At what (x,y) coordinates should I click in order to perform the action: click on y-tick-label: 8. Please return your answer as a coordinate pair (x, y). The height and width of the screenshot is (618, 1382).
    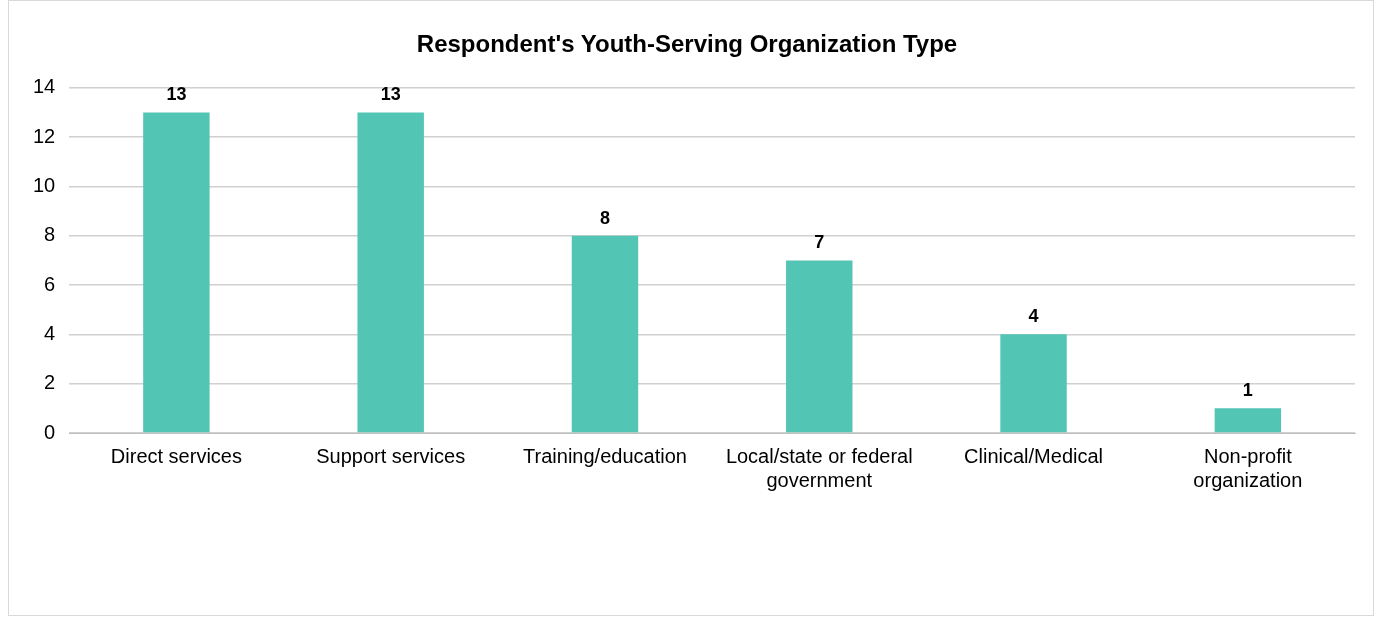
    Looking at the image, I should click on (50, 234).